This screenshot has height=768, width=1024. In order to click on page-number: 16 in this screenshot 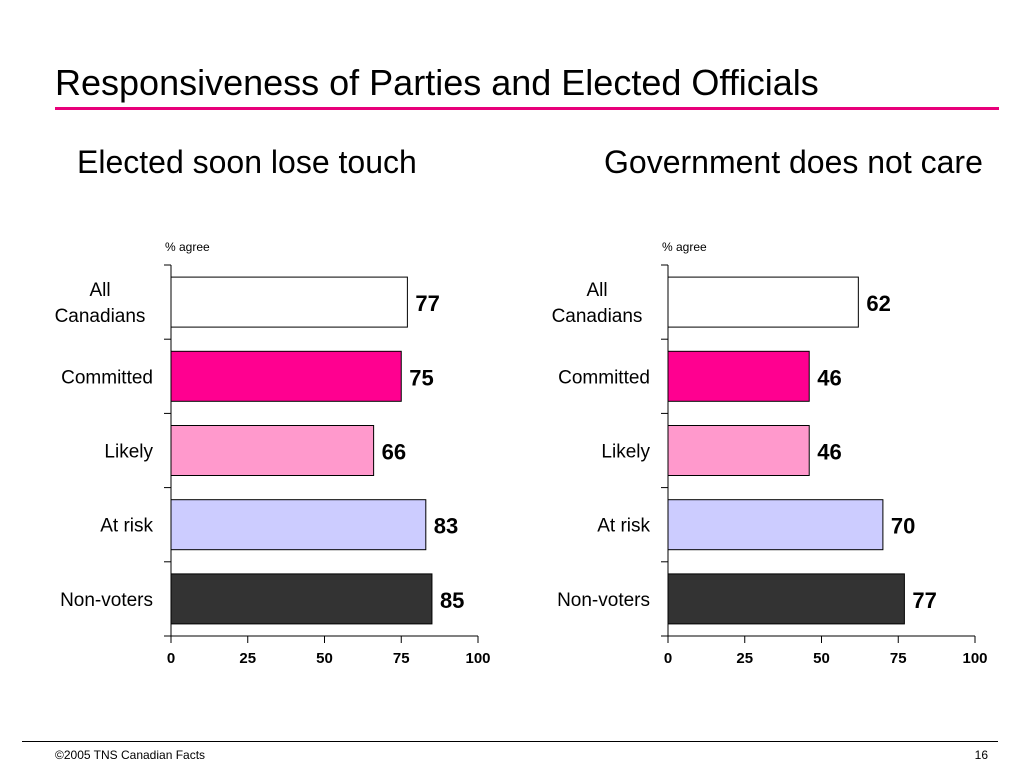, I will do `click(981, 755)`.